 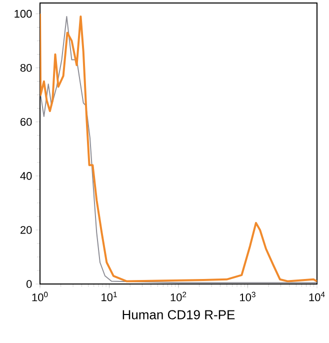 What do you see at coordinates (26, 68) in the screenshot?
I see `y-tick-label: 80` at bounding box center [26, 68].